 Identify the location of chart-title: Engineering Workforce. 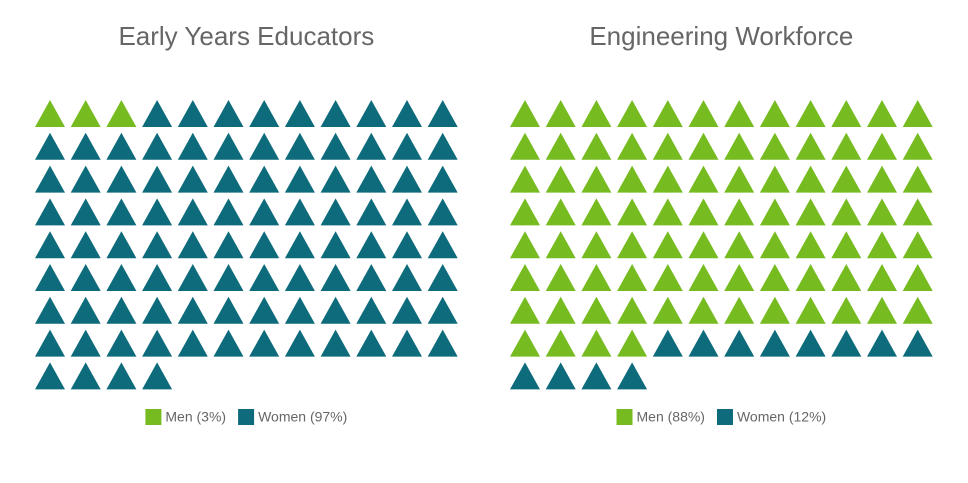
(721, 36).